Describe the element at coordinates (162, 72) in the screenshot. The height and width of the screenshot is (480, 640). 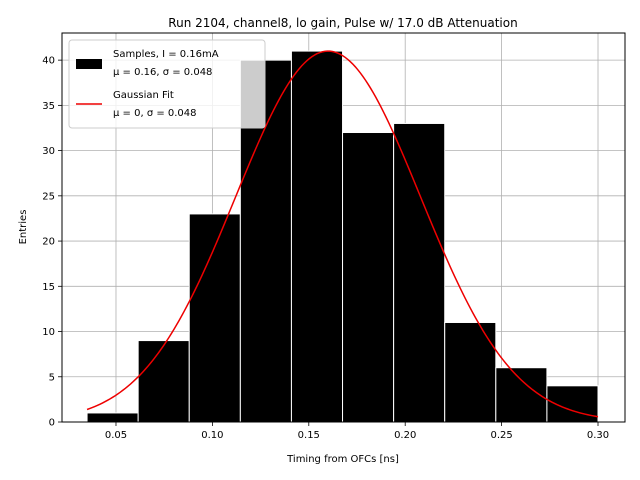
I see `legend-samples-stats: μ = 0.16, σ = 0.048` at that location.